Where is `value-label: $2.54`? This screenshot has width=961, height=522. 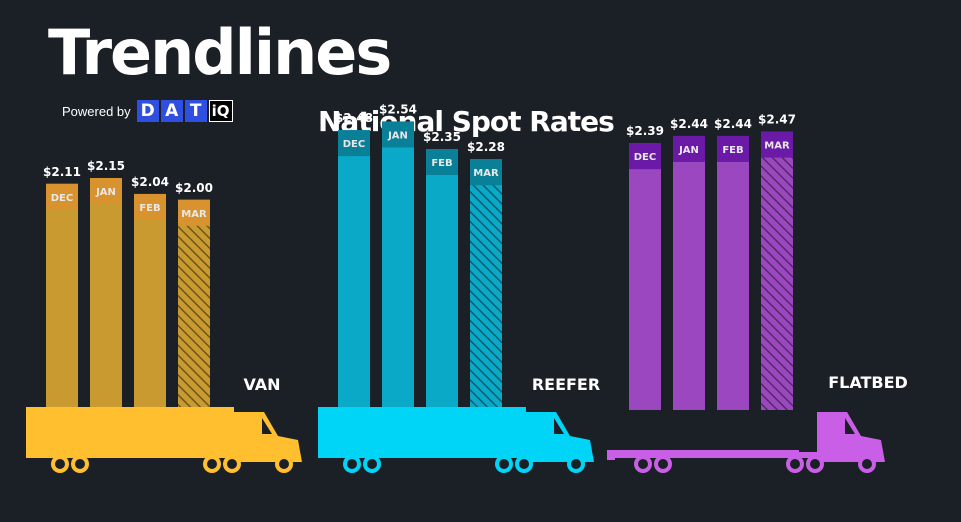 value-label: $2.54 is located at coordinates (398, 109).